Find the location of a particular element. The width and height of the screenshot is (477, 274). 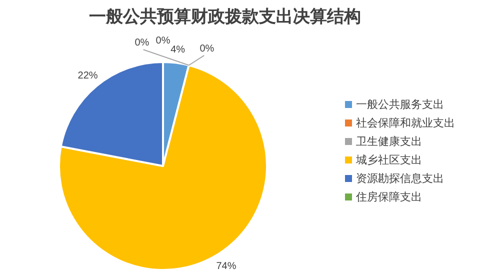

data-label: 22% is located at coordinates (88, 76).